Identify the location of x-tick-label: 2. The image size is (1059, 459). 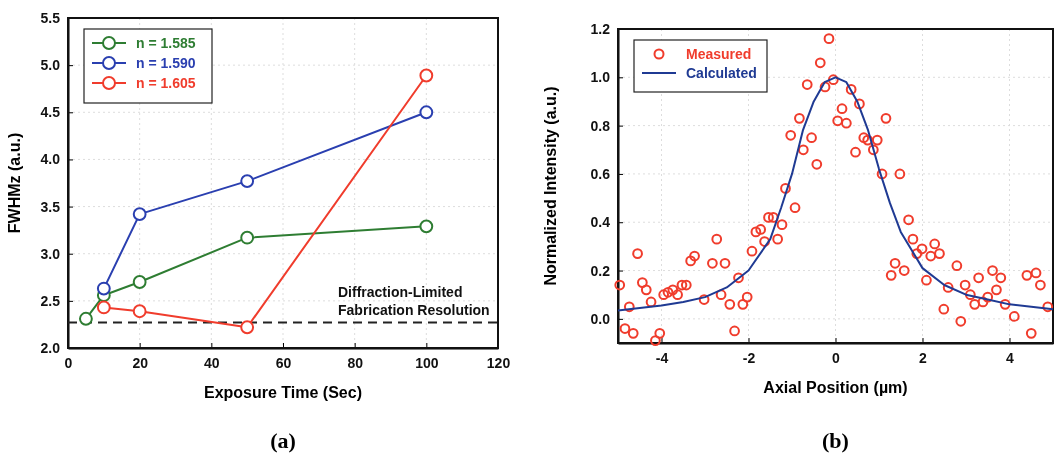
(923, 357).